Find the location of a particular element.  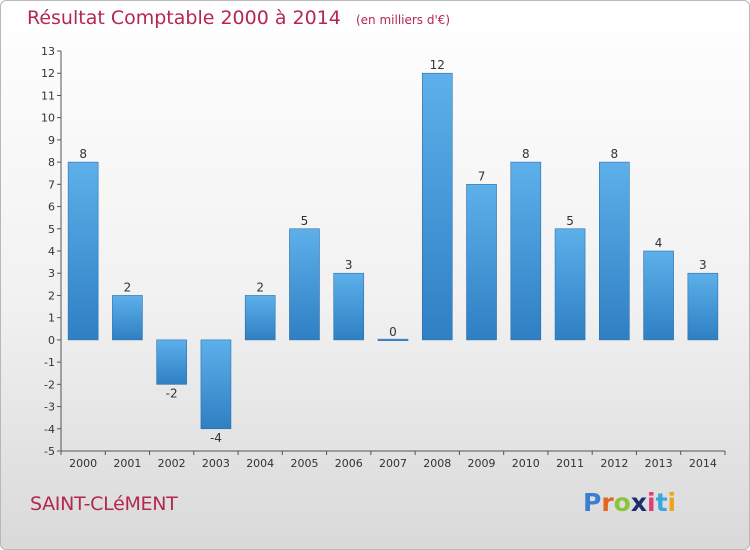

data-label: 7 is located at coordinates (482, 176).